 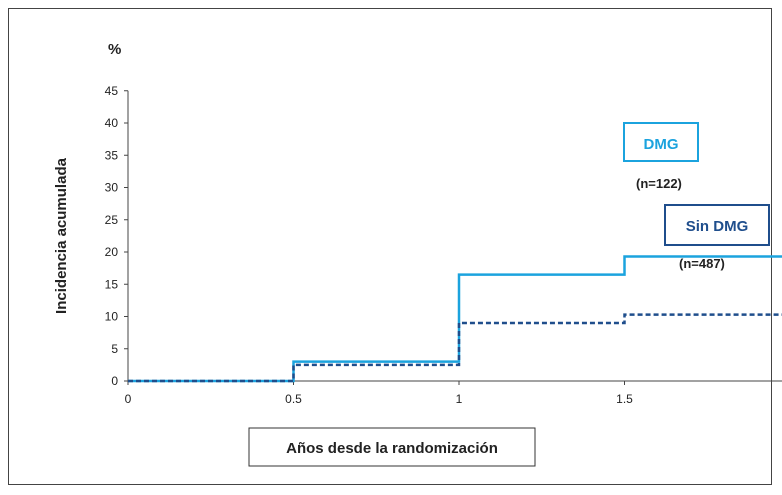 What do you see at coordinates (112, 91) in the screenshot?
I see `y-tick-label: 45` at bounding box center [112, 91].